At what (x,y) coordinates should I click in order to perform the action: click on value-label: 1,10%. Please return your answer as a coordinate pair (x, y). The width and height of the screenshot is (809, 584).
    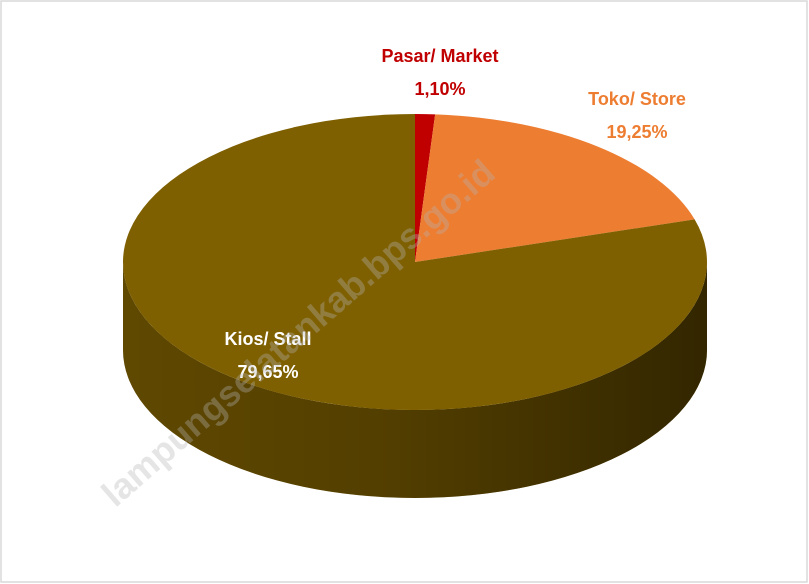
    Looking at the image, I should click on (439, 89).